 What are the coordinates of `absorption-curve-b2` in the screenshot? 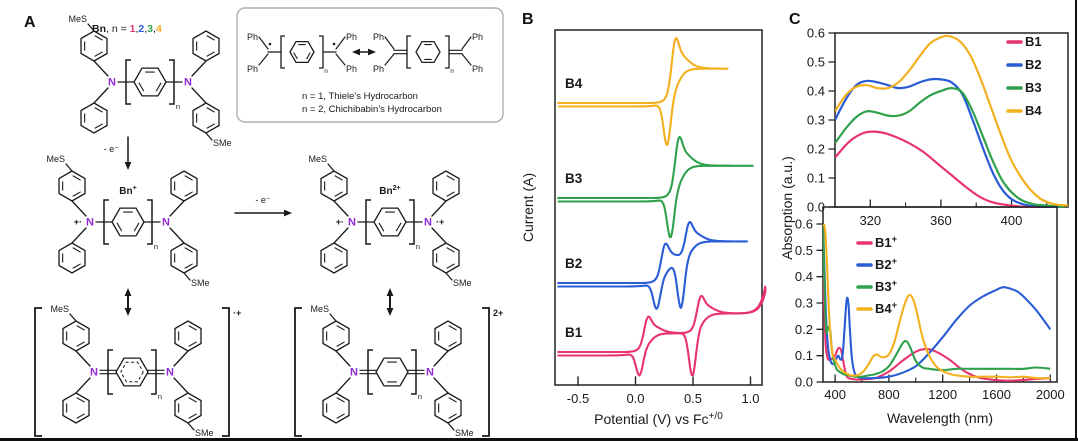 It's located at (950, 142).